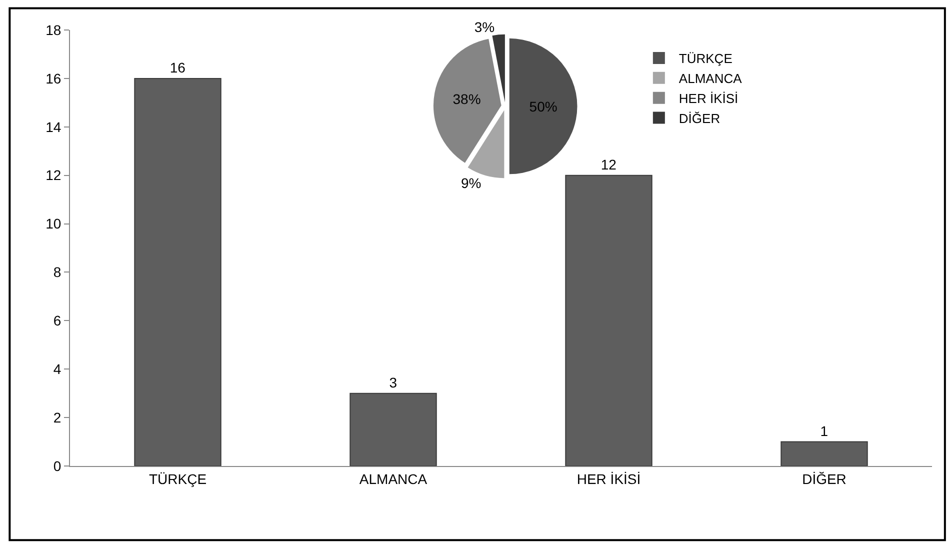  Describe the element at coordinates (177, 478) in the screenshot. I see `x-tick-label: TÜRKÇE` at that location.